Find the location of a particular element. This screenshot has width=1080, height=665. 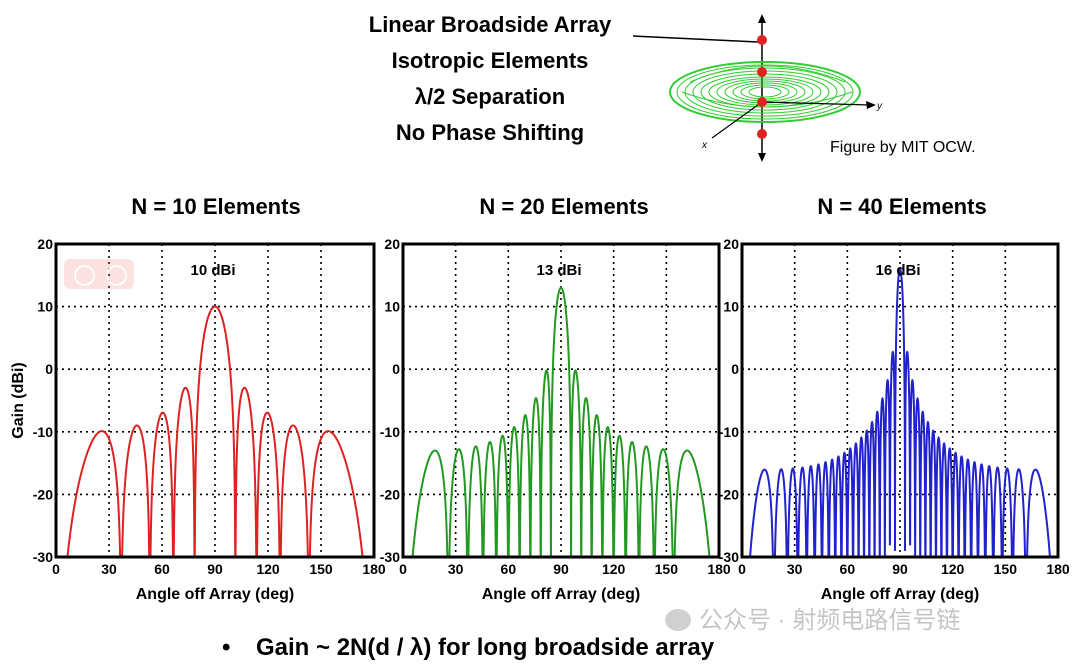

peak-gain-label: 10 dBi is located at coordinates (212, 270).